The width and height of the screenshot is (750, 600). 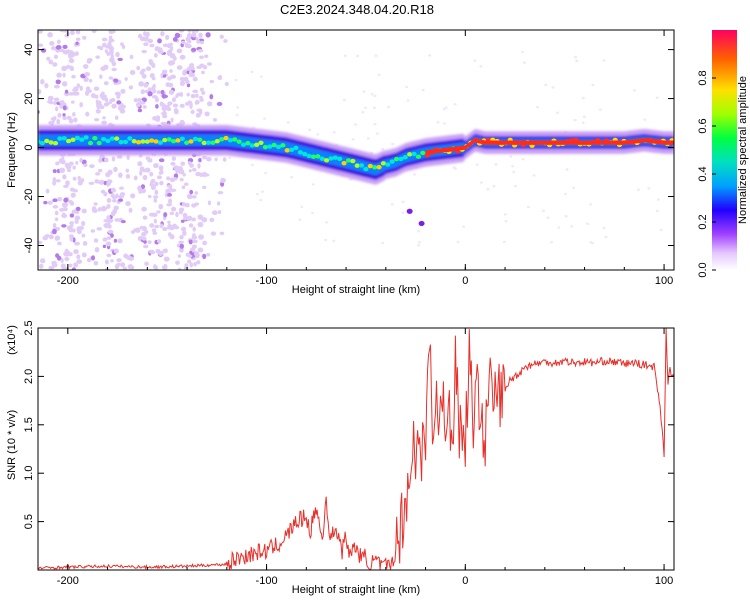 What do you see at coordinates (703, 77) in the screenshot?
I see `colorbar-tick-label: 0.8` at bounding box center [703, 77].